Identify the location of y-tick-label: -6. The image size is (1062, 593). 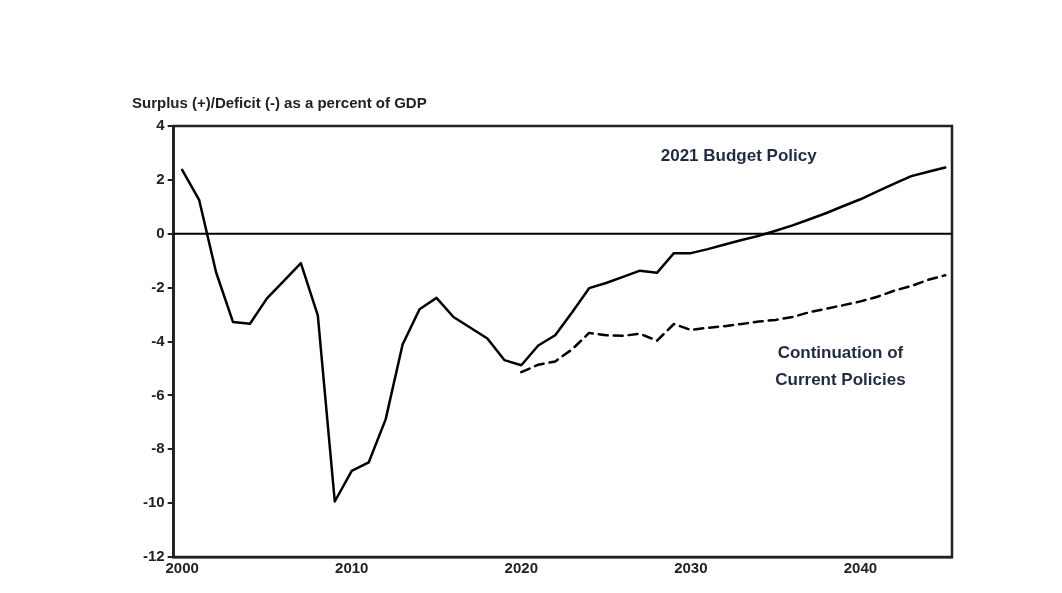
(158, 394).